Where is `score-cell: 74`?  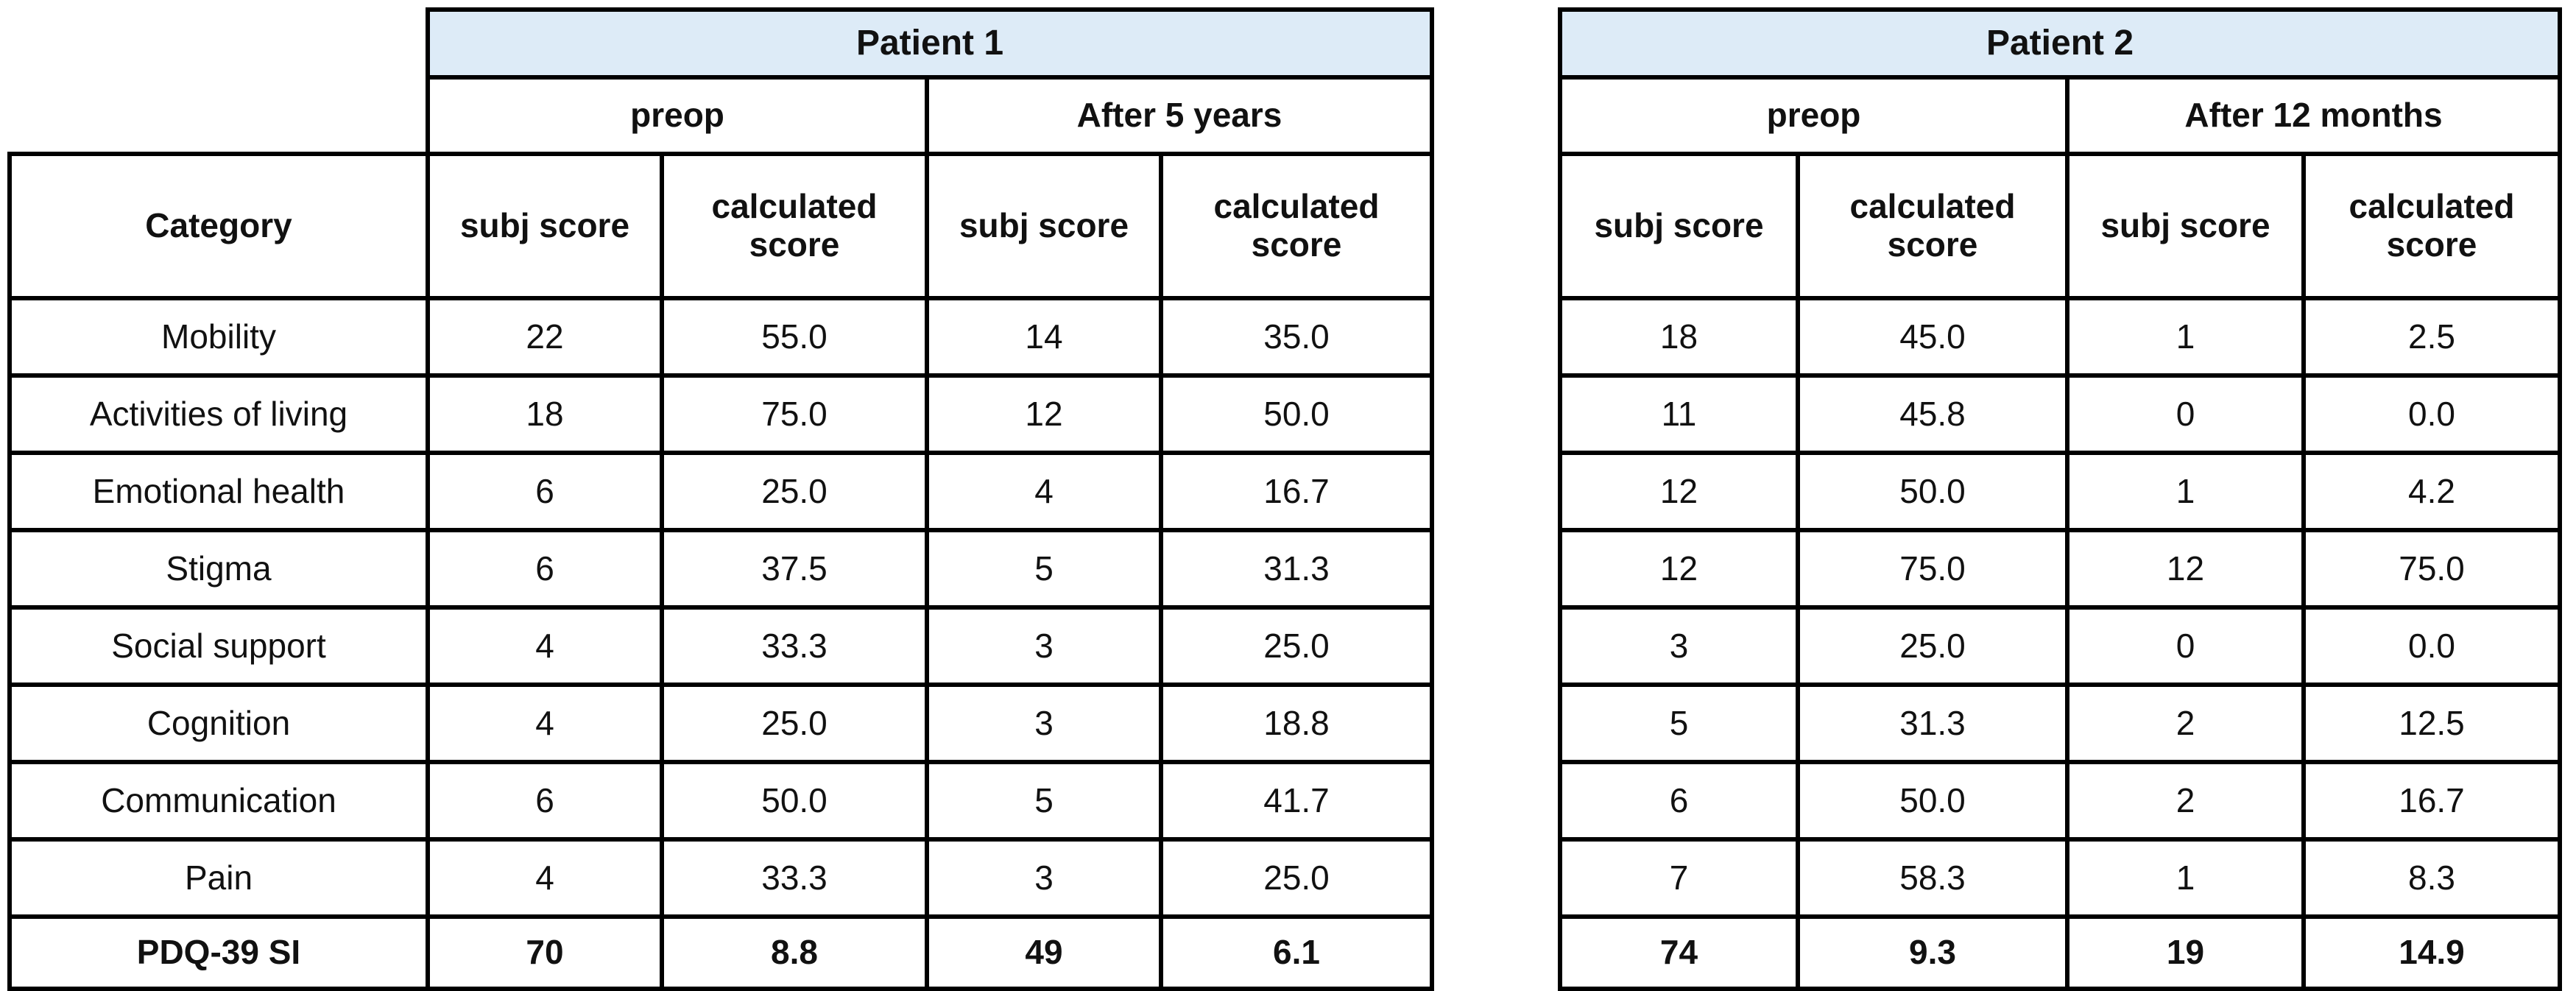 score-cell: 74 is located at coordinates (1679, 953).